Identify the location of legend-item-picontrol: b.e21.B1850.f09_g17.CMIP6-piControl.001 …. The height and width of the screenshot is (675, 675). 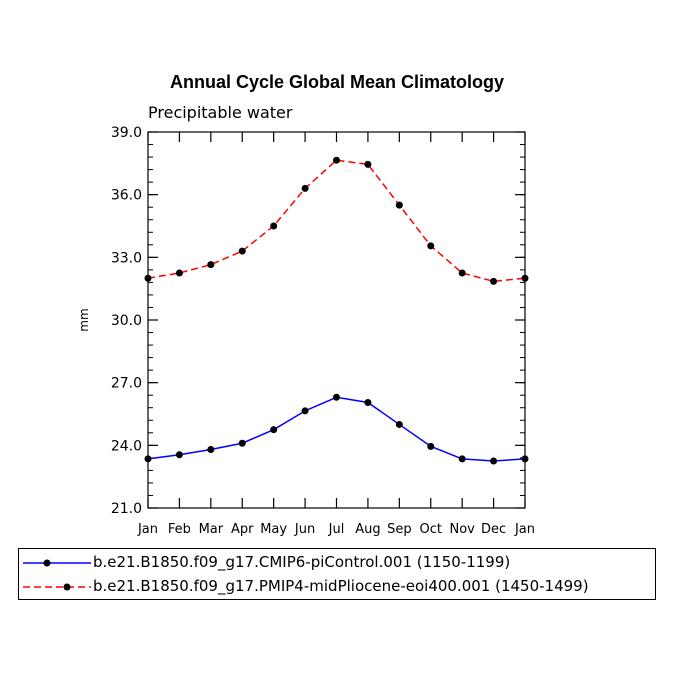
(337, 563).